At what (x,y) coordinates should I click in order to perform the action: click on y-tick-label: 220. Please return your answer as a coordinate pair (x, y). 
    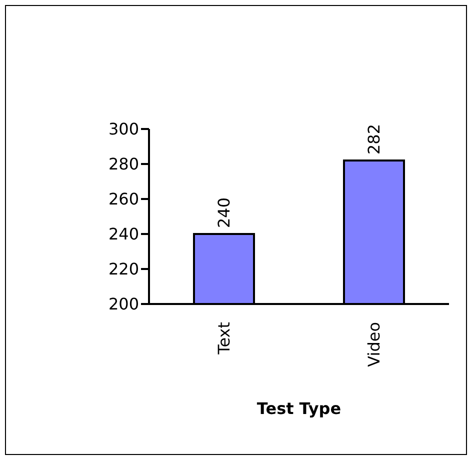
    Looking at the image, I should click on (123, 269).